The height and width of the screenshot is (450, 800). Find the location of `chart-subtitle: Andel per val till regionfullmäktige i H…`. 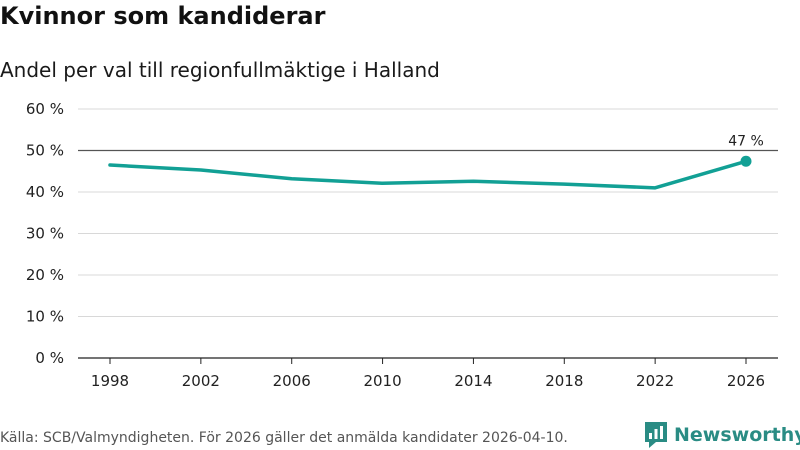

chart-subtitle: Andel per val till regionfullmäktige i H… is located at coordinates (220, 70).